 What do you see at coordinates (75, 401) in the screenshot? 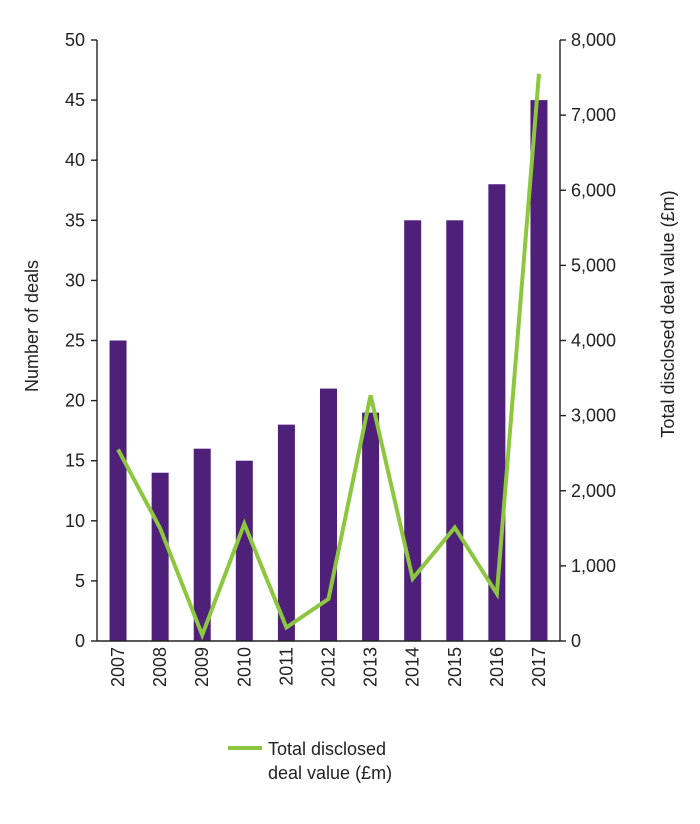
I see `left-tick-label-20: 20` at bounding box center [75, 401].